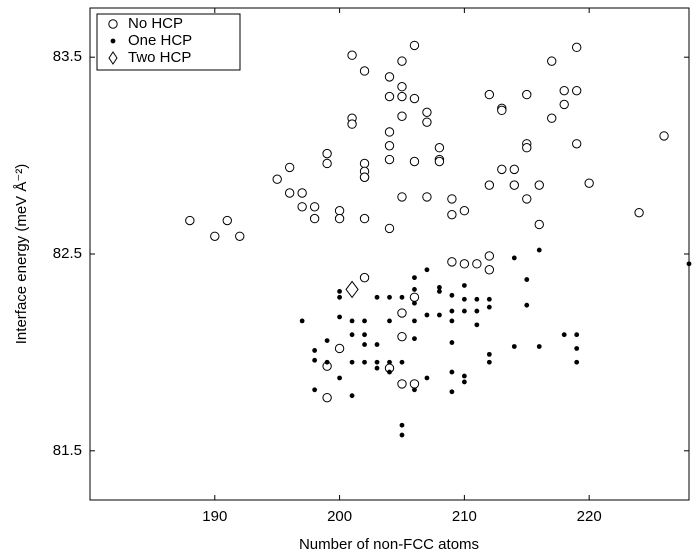 This screenshot has height=558, width=699. I want to click on y-tick-label: 83.5, so click(67, 56).